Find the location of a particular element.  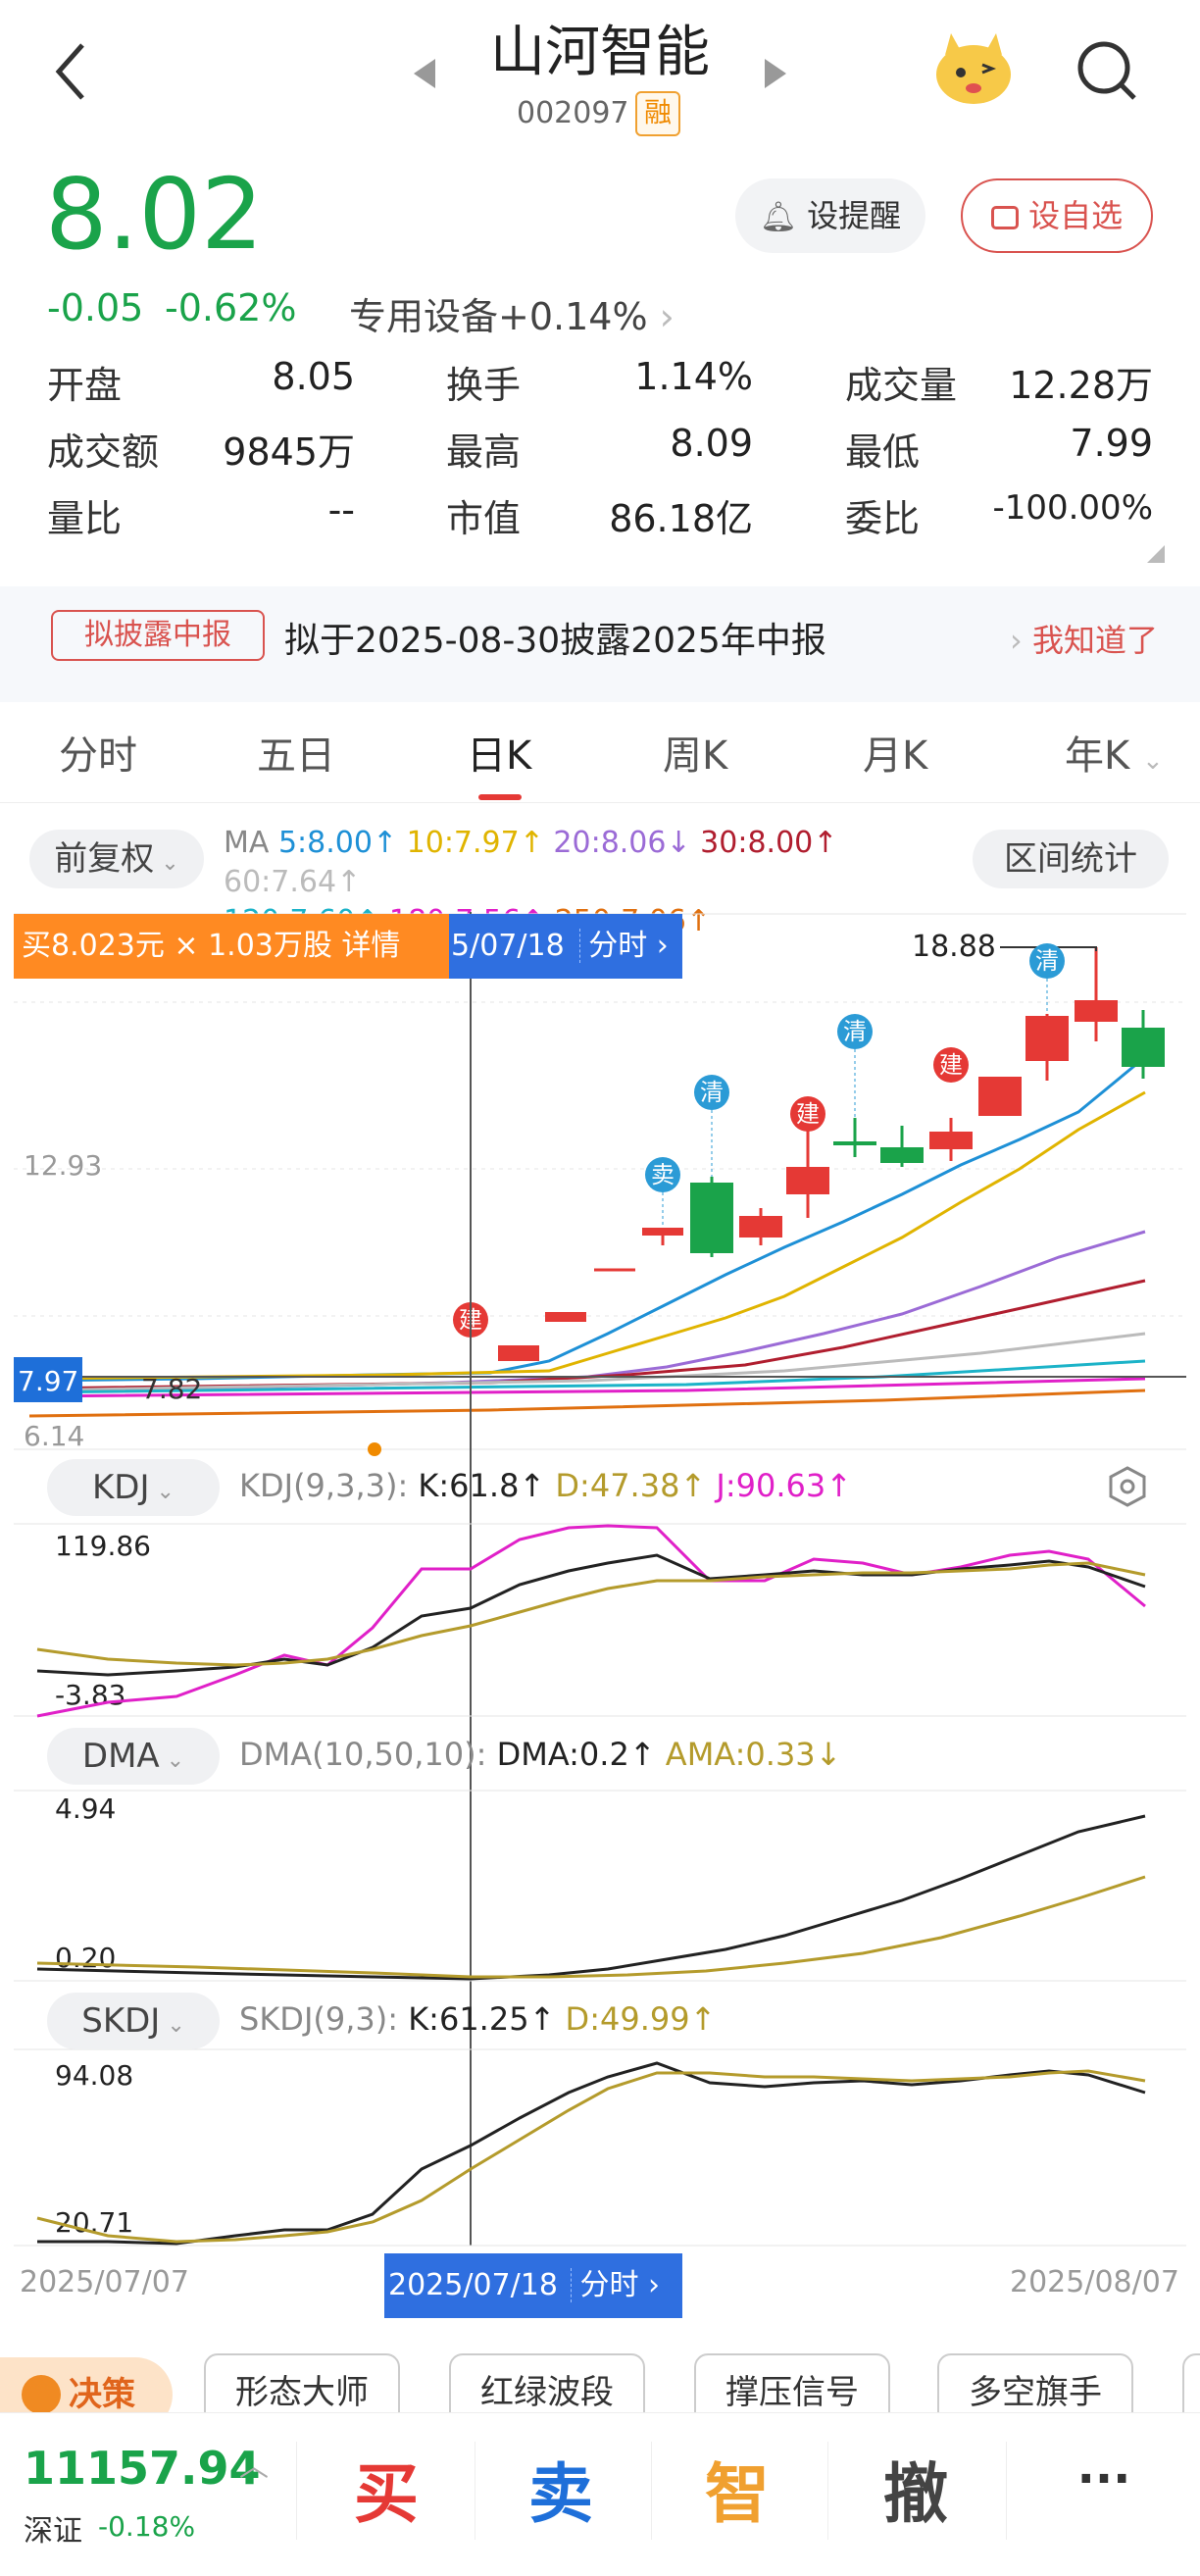

sector-change: +0.14% is located at coordinates (573, 316).